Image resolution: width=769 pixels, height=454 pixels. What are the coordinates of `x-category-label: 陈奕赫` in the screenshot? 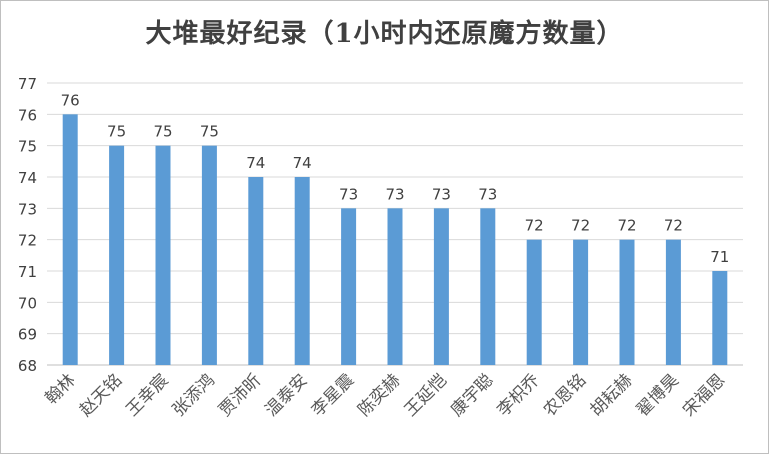 It's located at (379, 395).